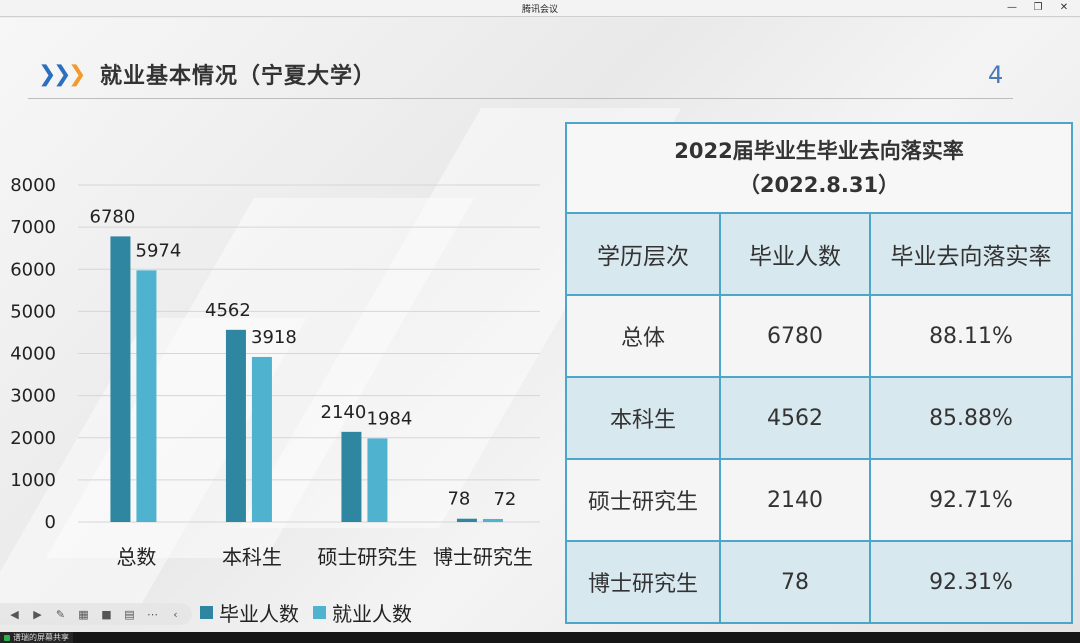 The image size is (1080, 643). I want to click on table-title: 2022届毕业生毕业去向落实率 （2022.8.31）, so click(819, 168).